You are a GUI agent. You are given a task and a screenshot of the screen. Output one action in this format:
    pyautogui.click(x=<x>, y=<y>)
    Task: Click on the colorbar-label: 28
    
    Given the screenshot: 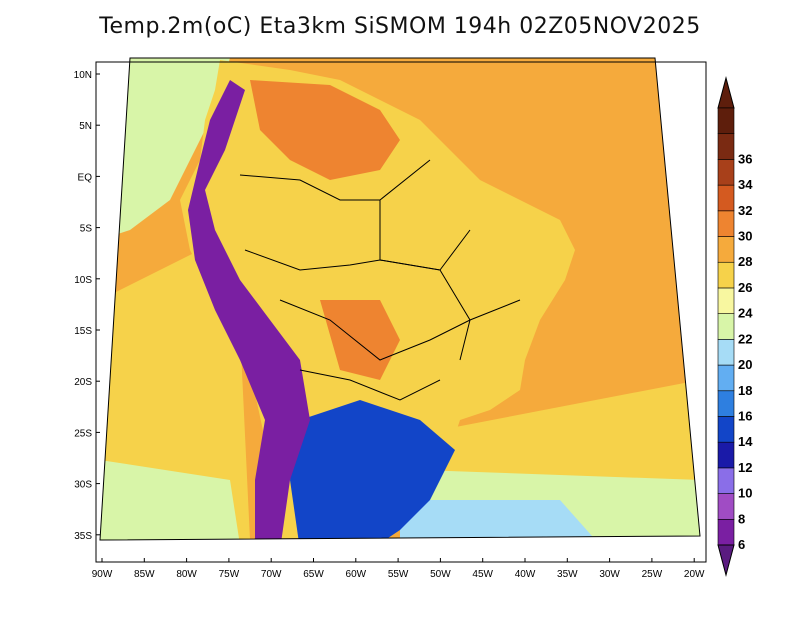 What is the action you would take?
    pyautogui.click(x=745, y=261)
    